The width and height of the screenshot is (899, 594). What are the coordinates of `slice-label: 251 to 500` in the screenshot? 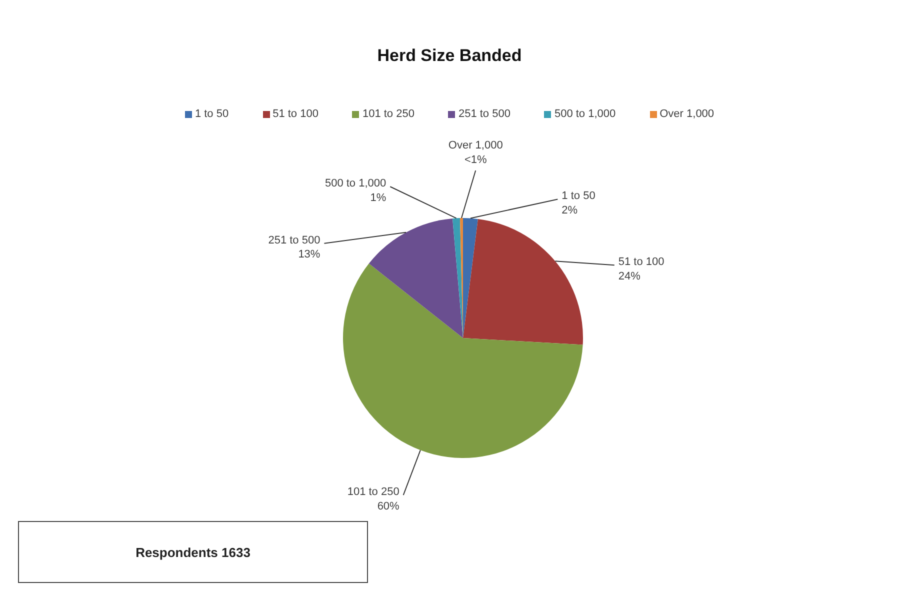 It's located at (294, 240).